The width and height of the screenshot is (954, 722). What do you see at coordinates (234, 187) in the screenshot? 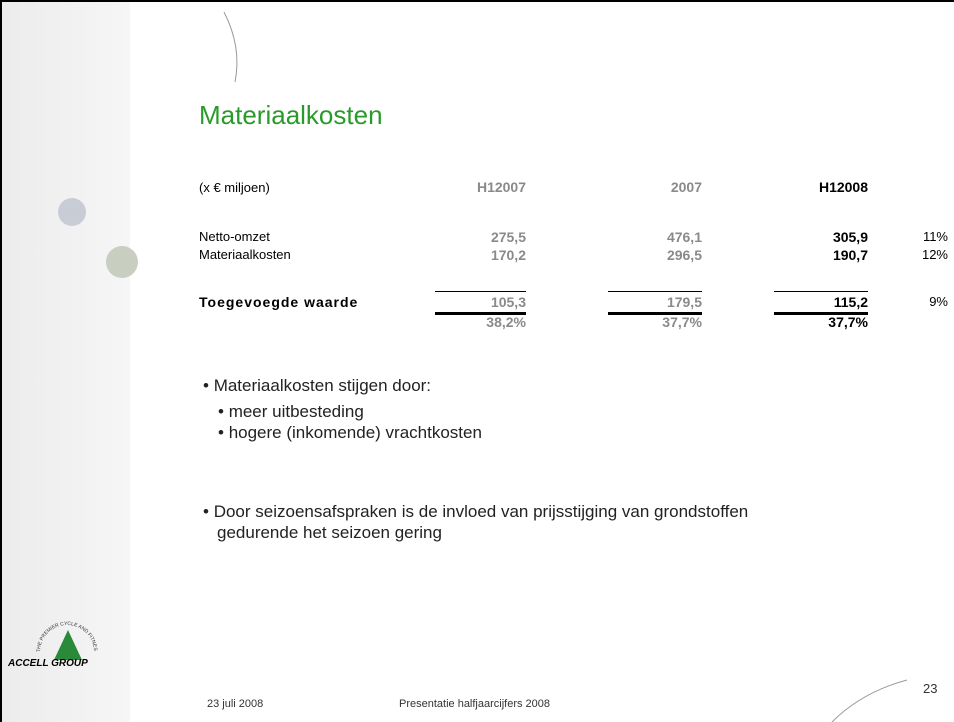
I see `header-cell: (x € miljoen)` at bounding box center [234, 187].